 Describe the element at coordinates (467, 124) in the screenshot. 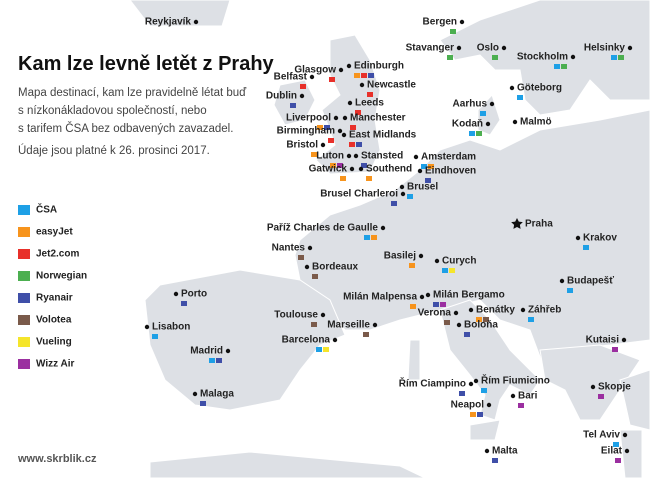

I see `city-label: Kodaň` at that location.